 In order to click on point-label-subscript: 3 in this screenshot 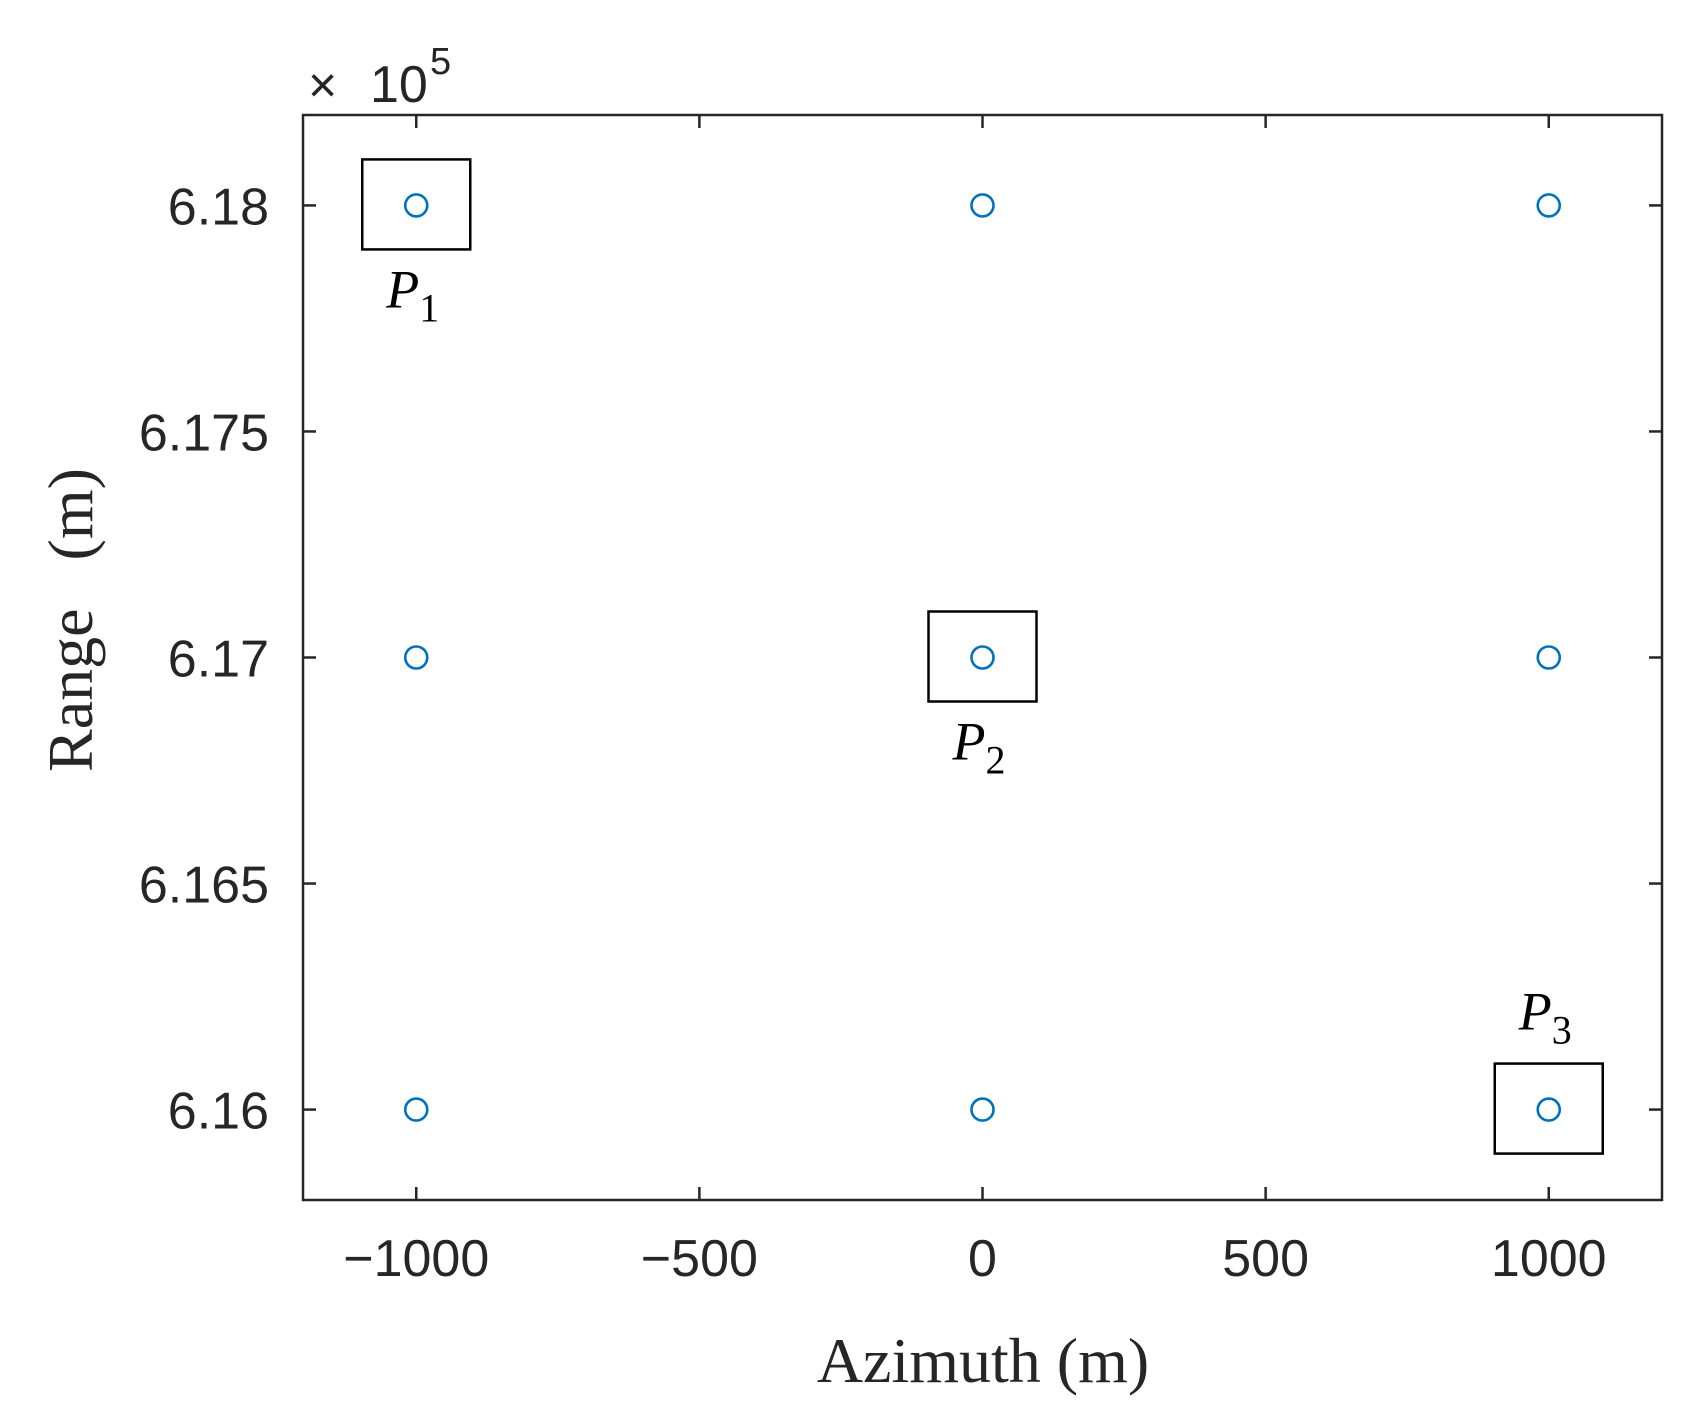, I will do `click(1562, 1030)`.